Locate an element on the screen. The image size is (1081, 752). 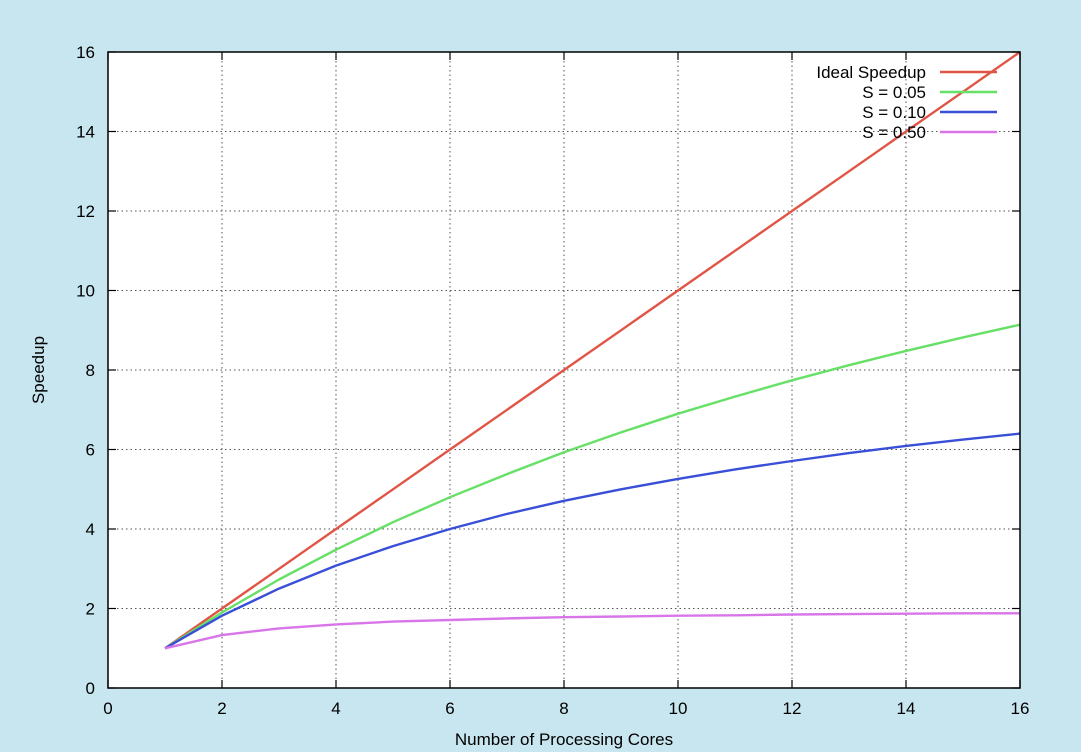
y-axis-title: Speedup is located at coordinates (38, 370).